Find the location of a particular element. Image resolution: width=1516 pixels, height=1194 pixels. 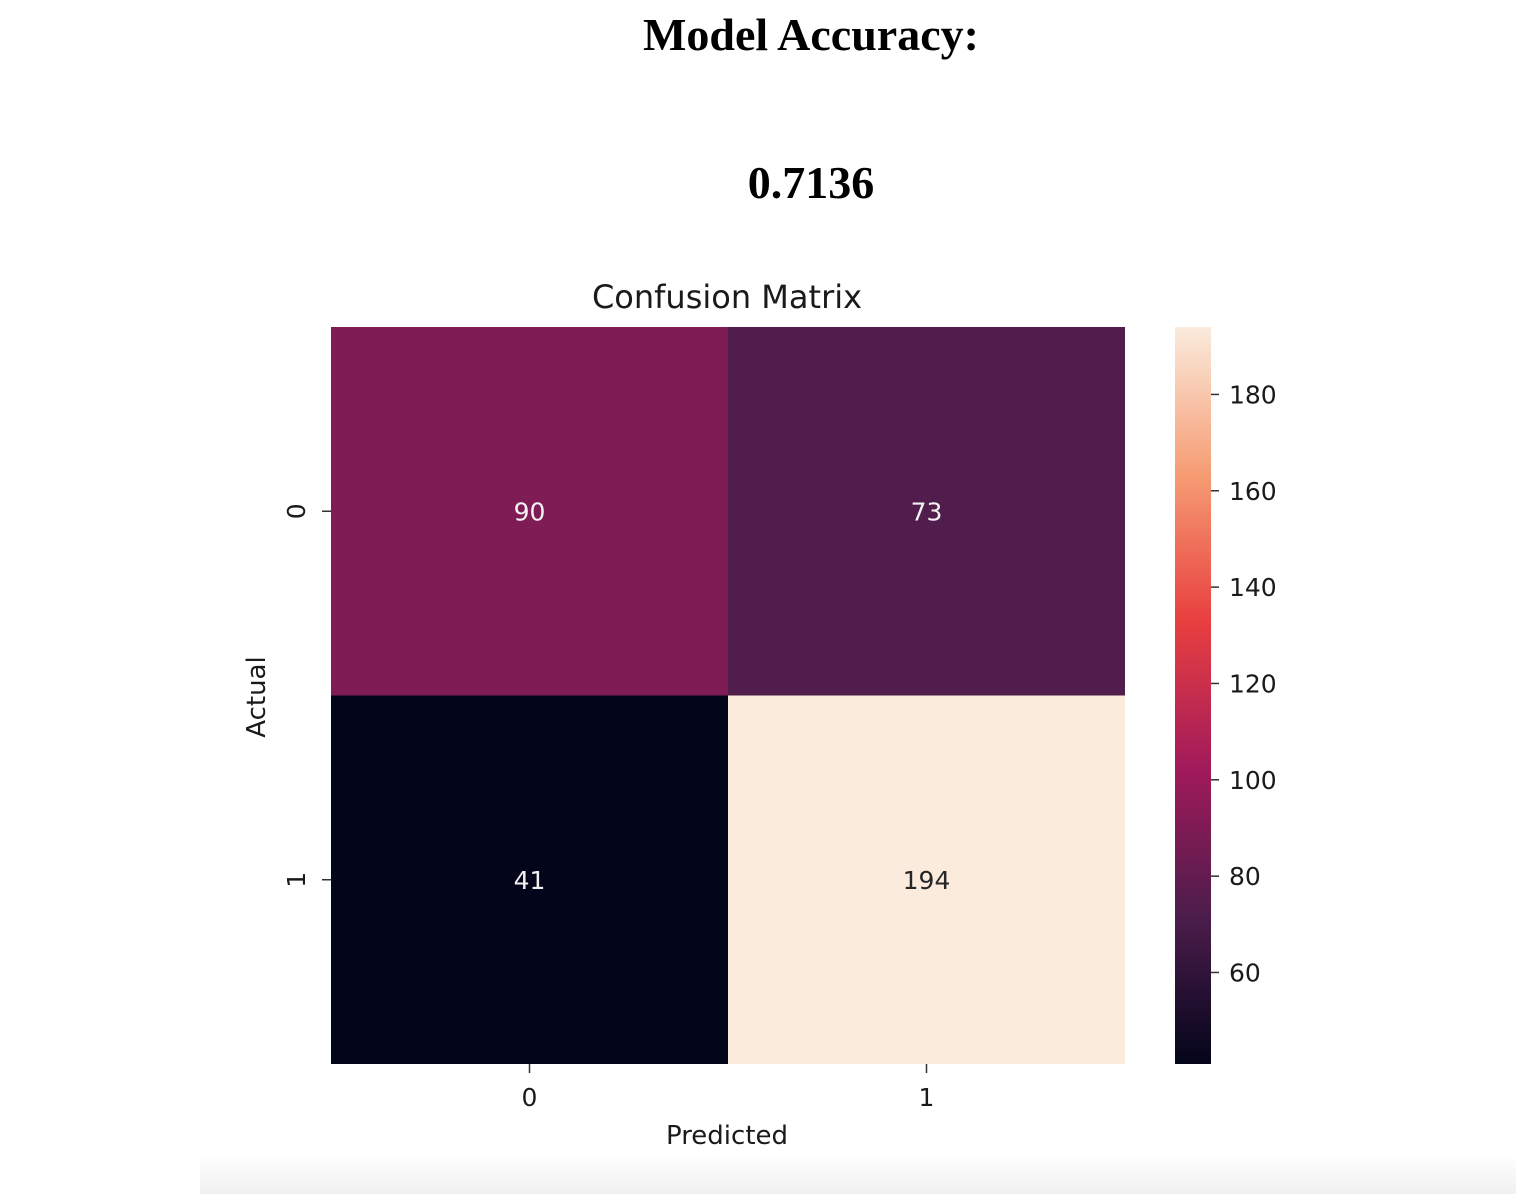

colorbar-tick-label: 120 is located at coordinates (1253, 683).